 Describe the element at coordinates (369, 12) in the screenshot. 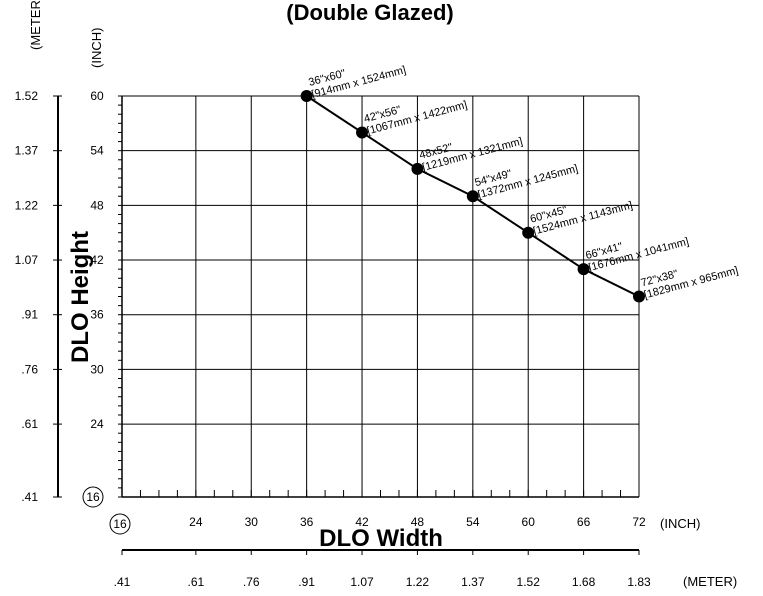

I see `chart-title: (Double Glazed)` at that location.